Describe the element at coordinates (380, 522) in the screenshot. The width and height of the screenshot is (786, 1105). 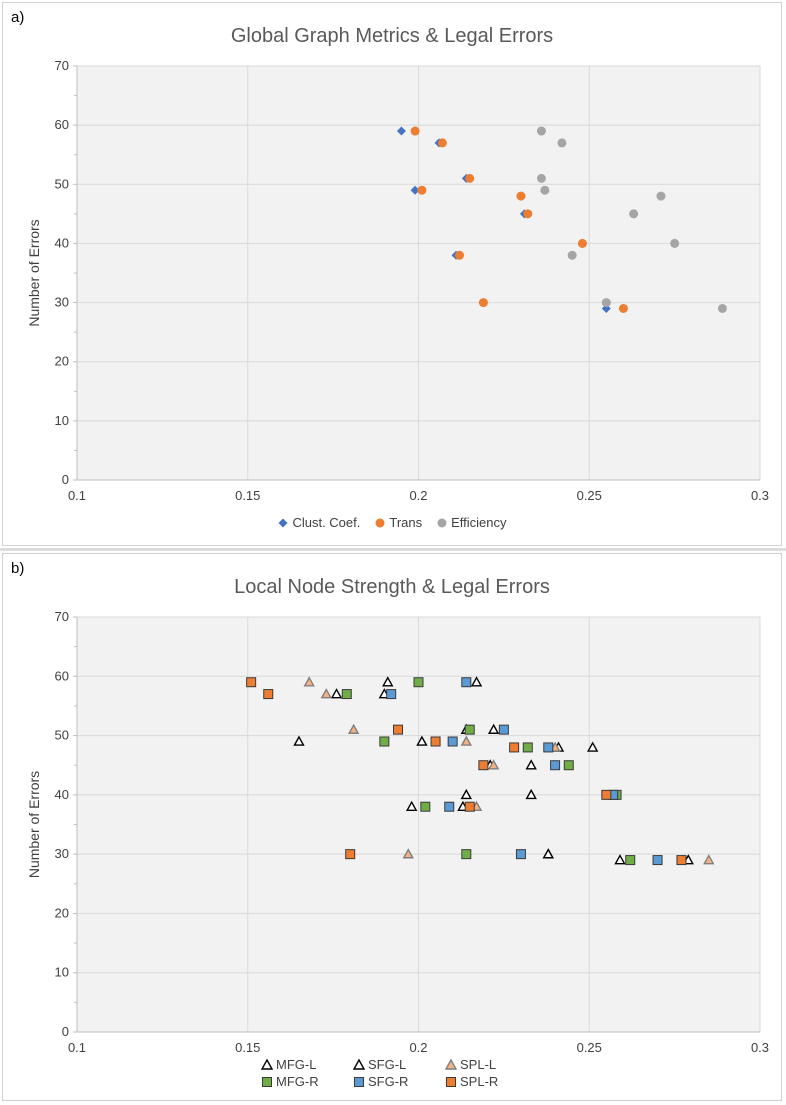
I see `legend-marker-trans` at that location.